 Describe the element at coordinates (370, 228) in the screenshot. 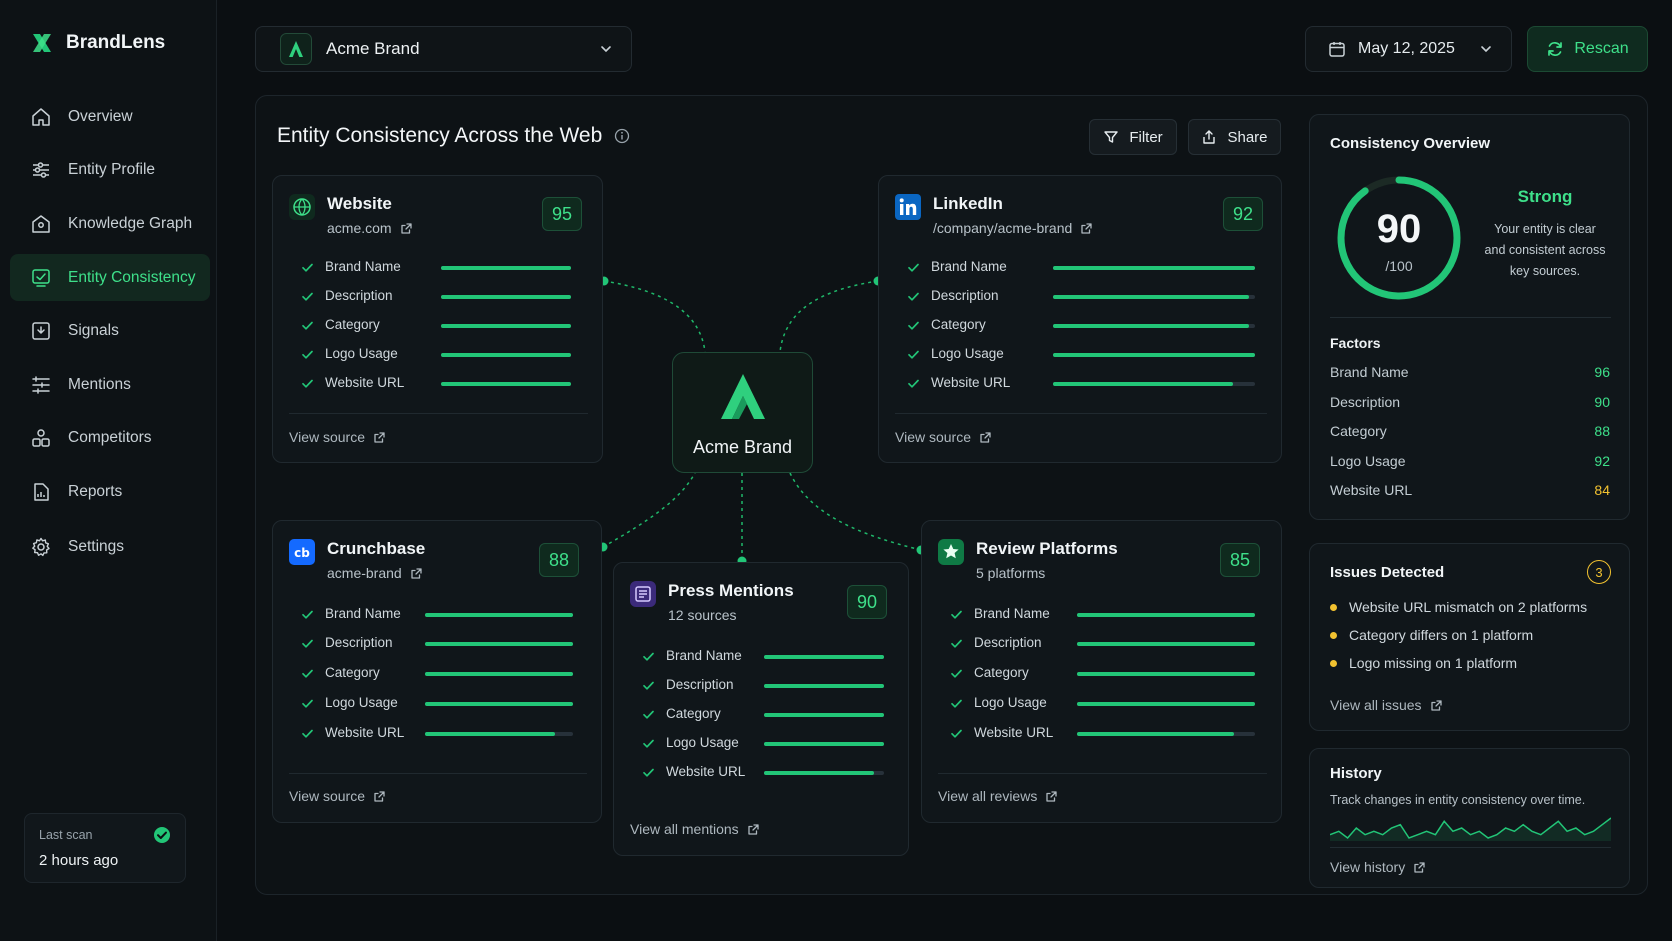

I see `card-subtitle: acme.com` at that location.